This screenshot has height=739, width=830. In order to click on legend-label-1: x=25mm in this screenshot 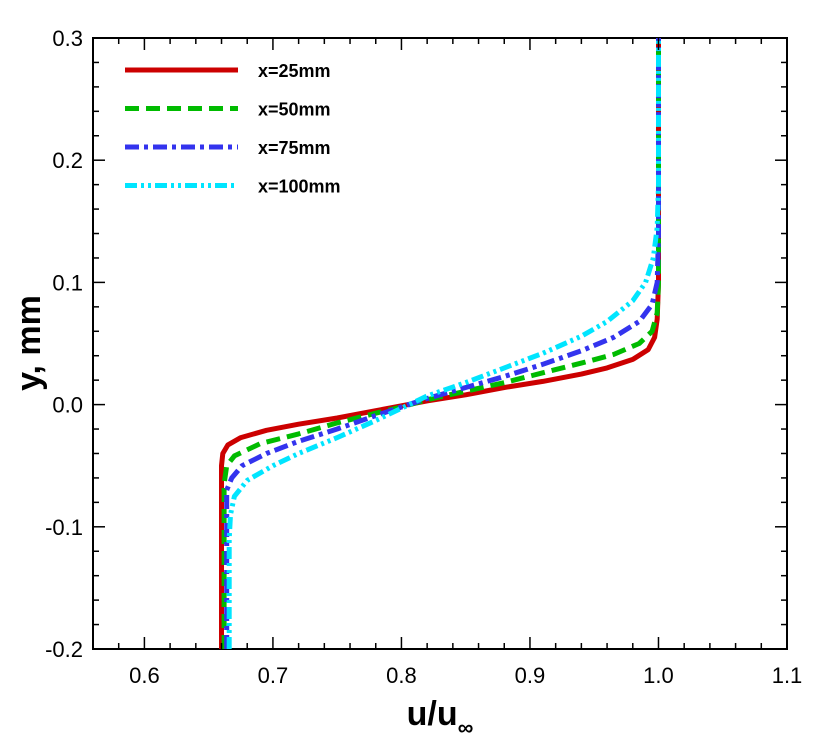, I will do `click(294, 71)`.